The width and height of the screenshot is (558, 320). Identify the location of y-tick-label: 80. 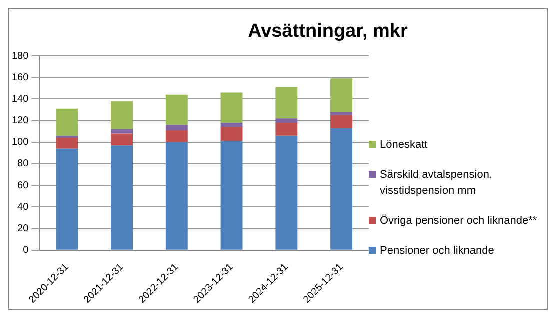
(24, 164).